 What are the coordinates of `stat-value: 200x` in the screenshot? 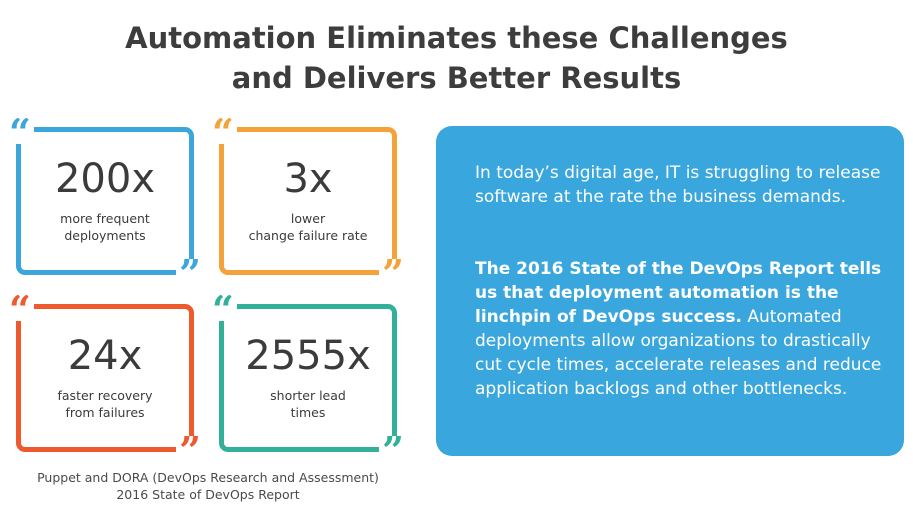 It's located at (105, 179).